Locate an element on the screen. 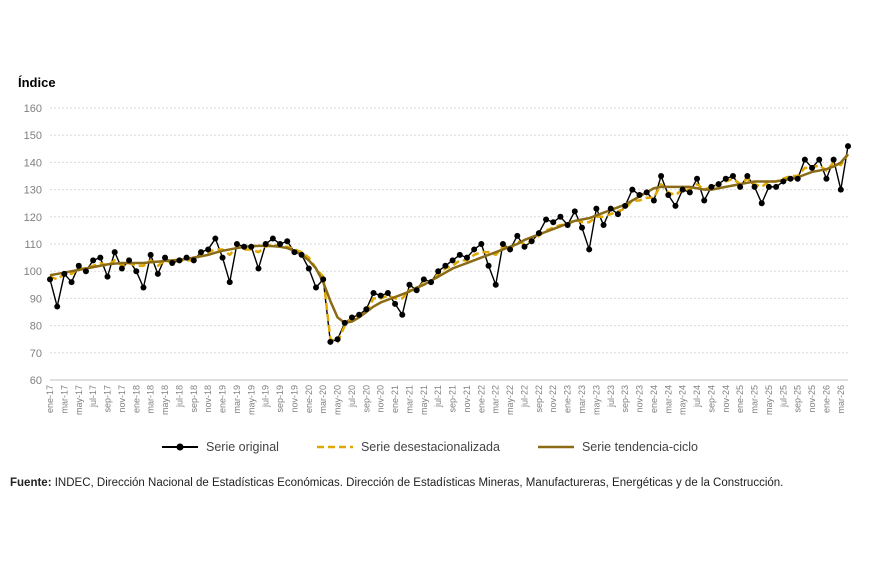 This screenshot has height=580, width=870. x-tick-label: may-24 is located at coordinates (683, 400).